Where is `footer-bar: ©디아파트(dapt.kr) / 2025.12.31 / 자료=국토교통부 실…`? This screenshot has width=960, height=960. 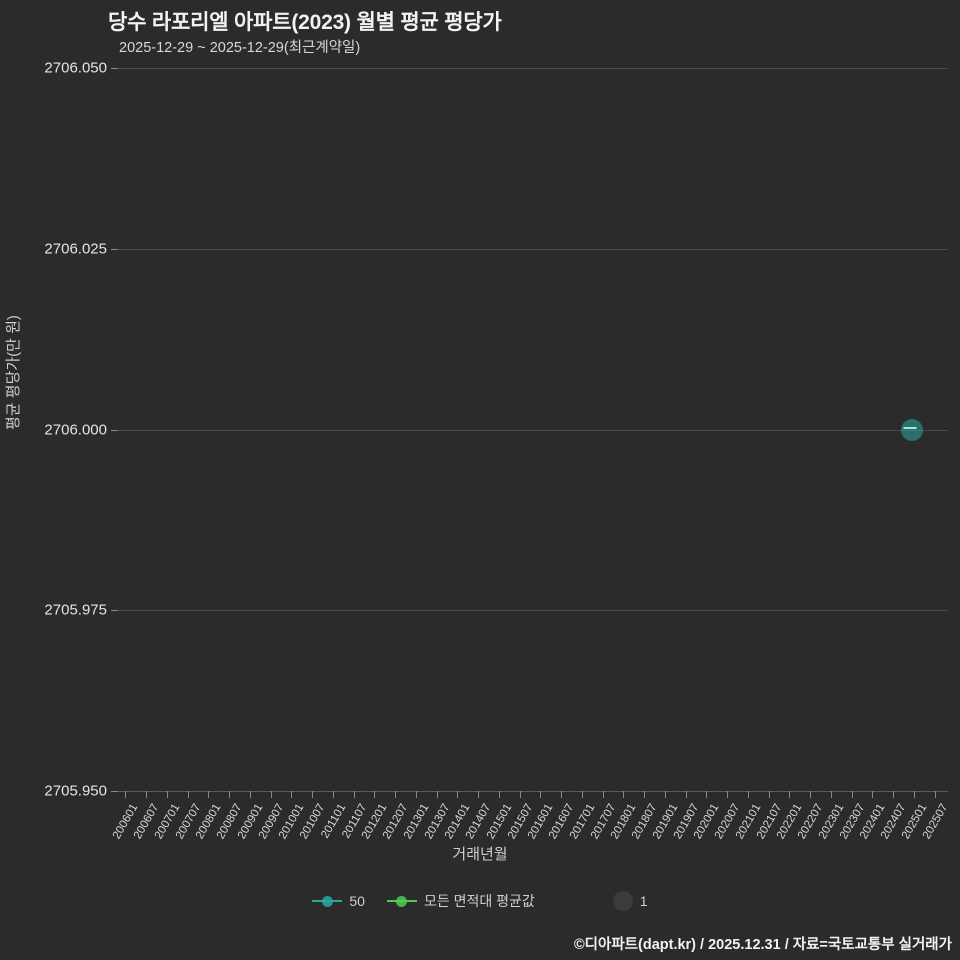 footer-bar: ©디아파트(dapt.kr) / 2025.12.31 / 자료=국토교통부 실… is located at coordinates (480, 945).